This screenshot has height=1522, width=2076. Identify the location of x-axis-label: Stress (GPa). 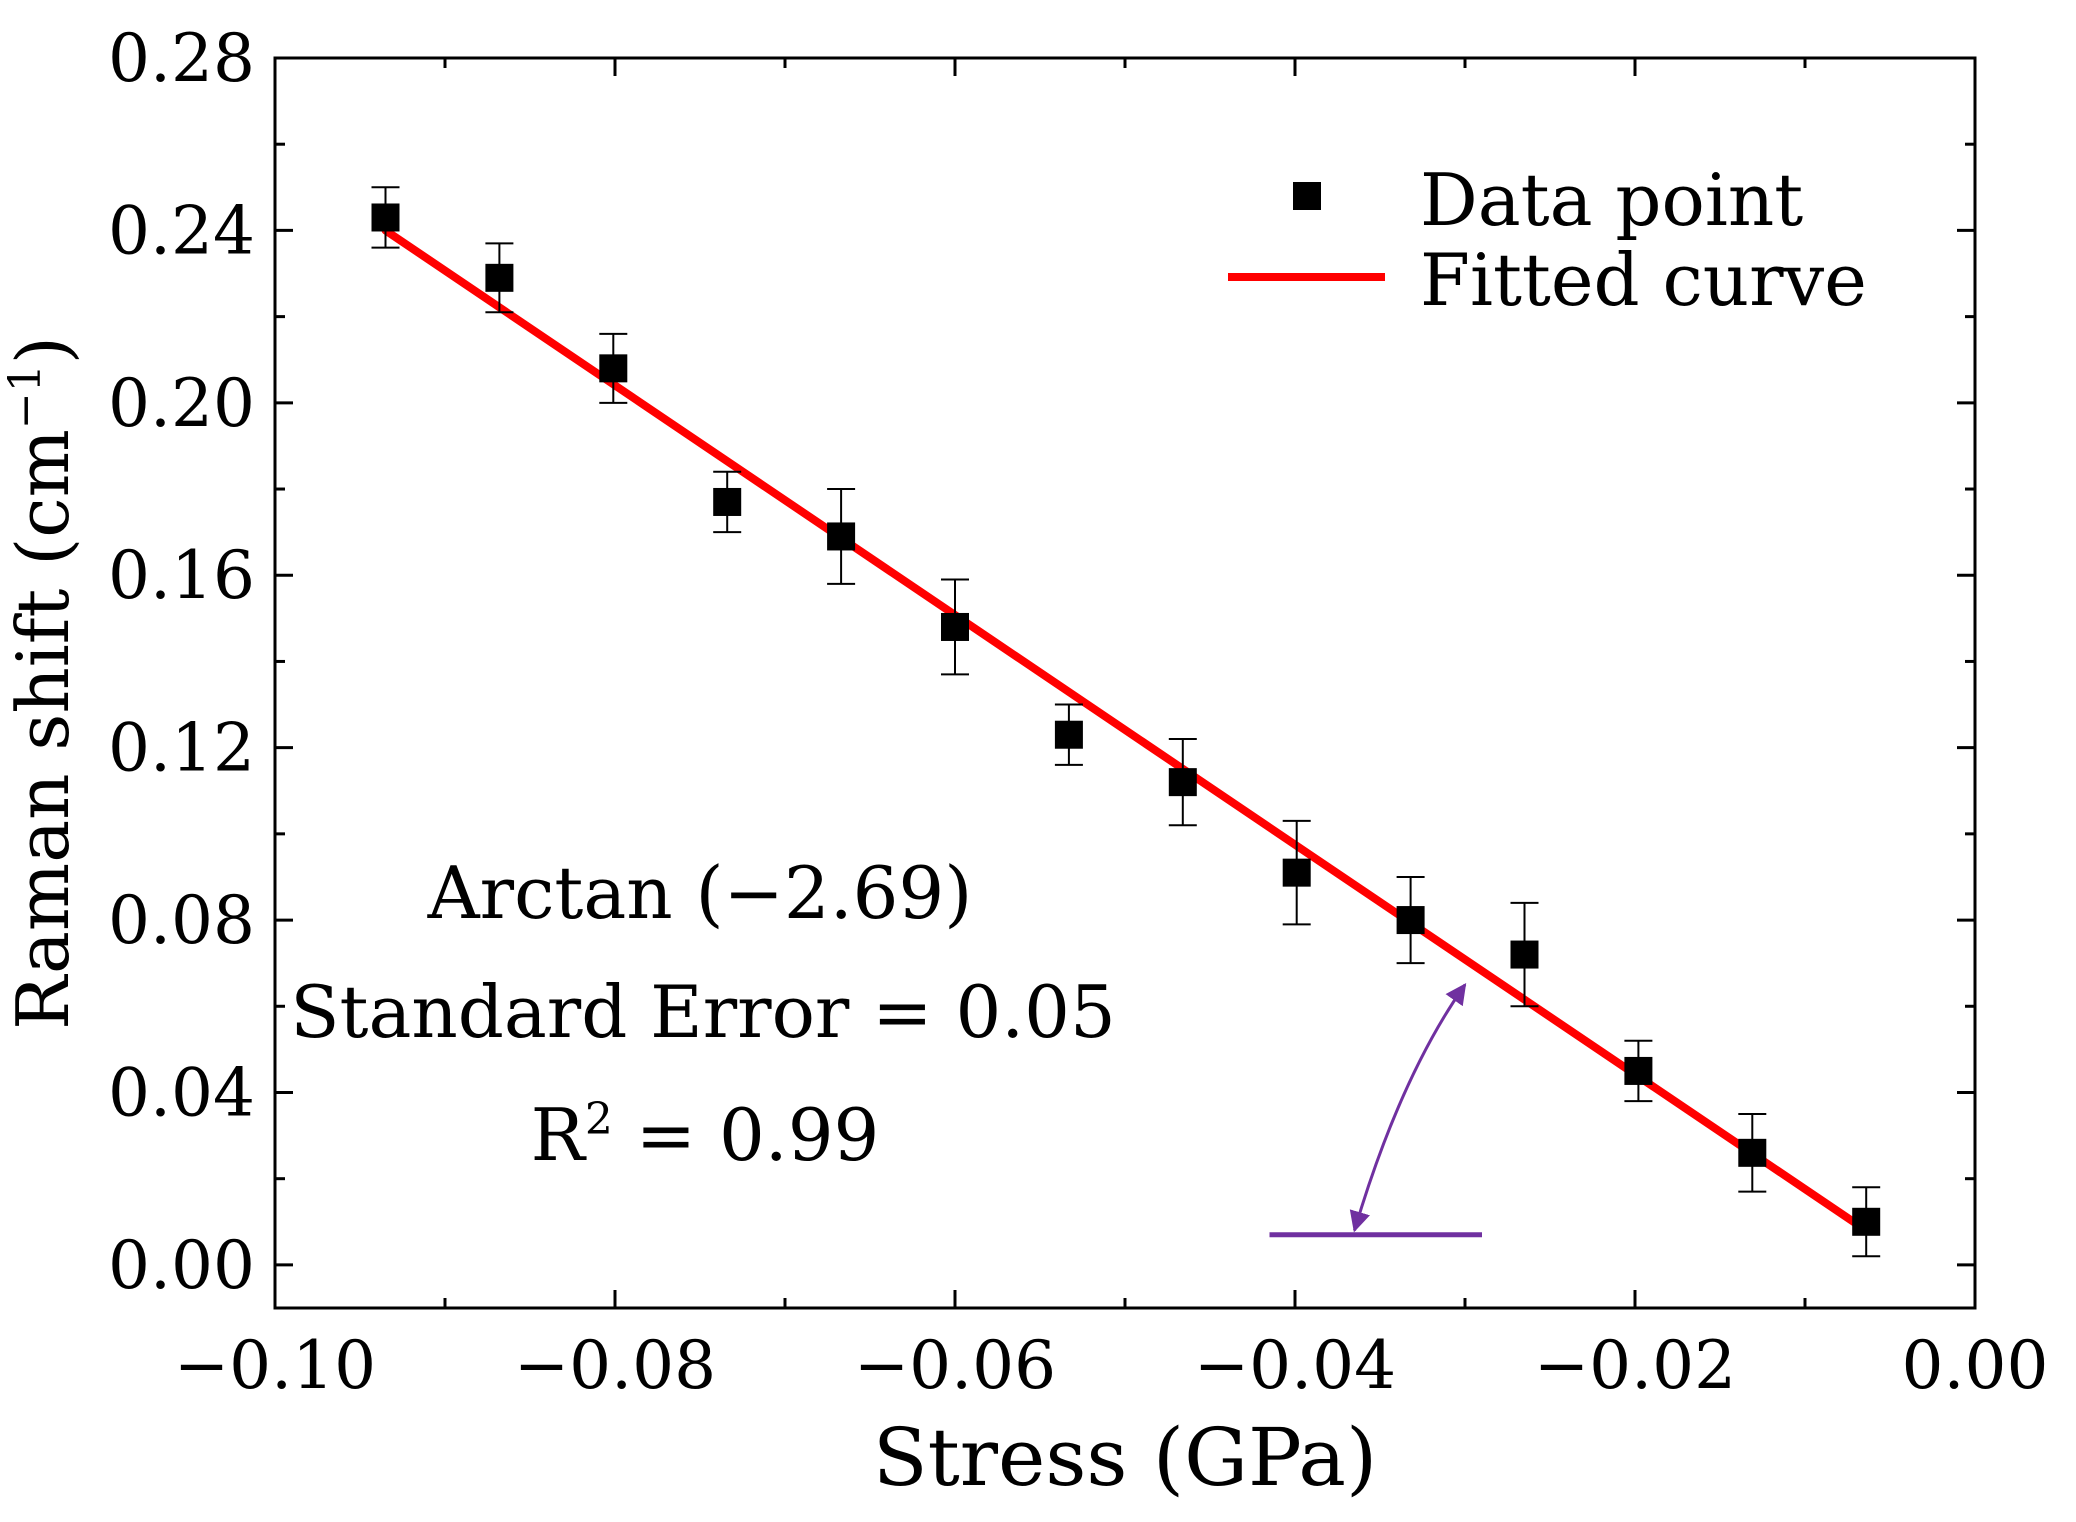
(1125, 1457).